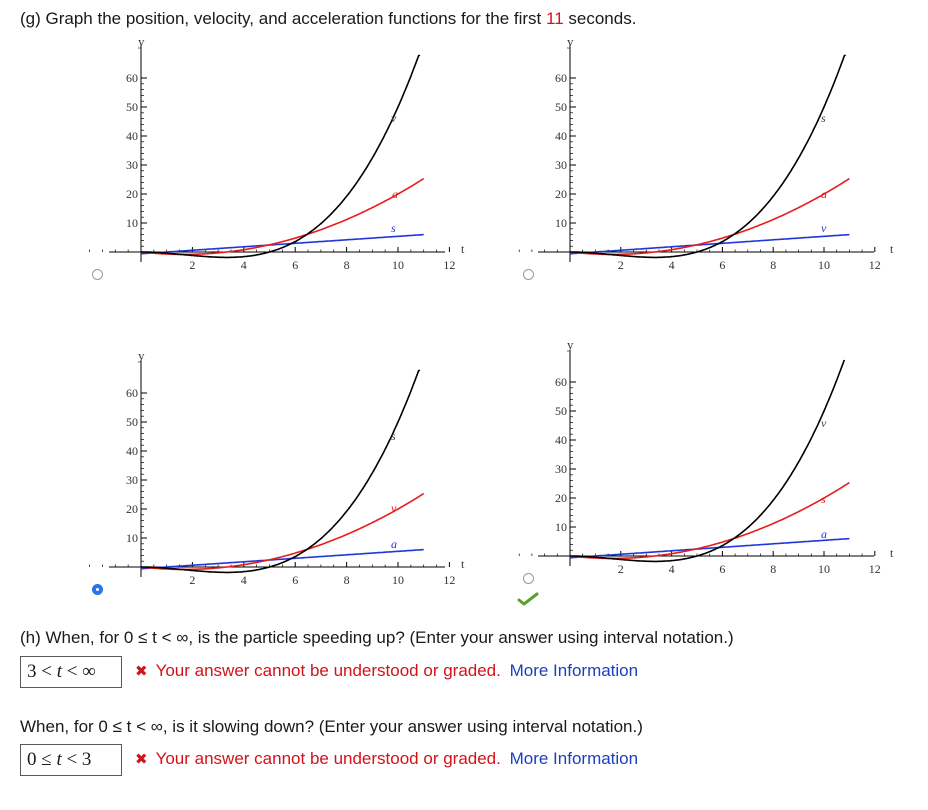  Describe the element at coordinates (823, 499) in the screenshot. I see `red-curve-label: s` at that location.